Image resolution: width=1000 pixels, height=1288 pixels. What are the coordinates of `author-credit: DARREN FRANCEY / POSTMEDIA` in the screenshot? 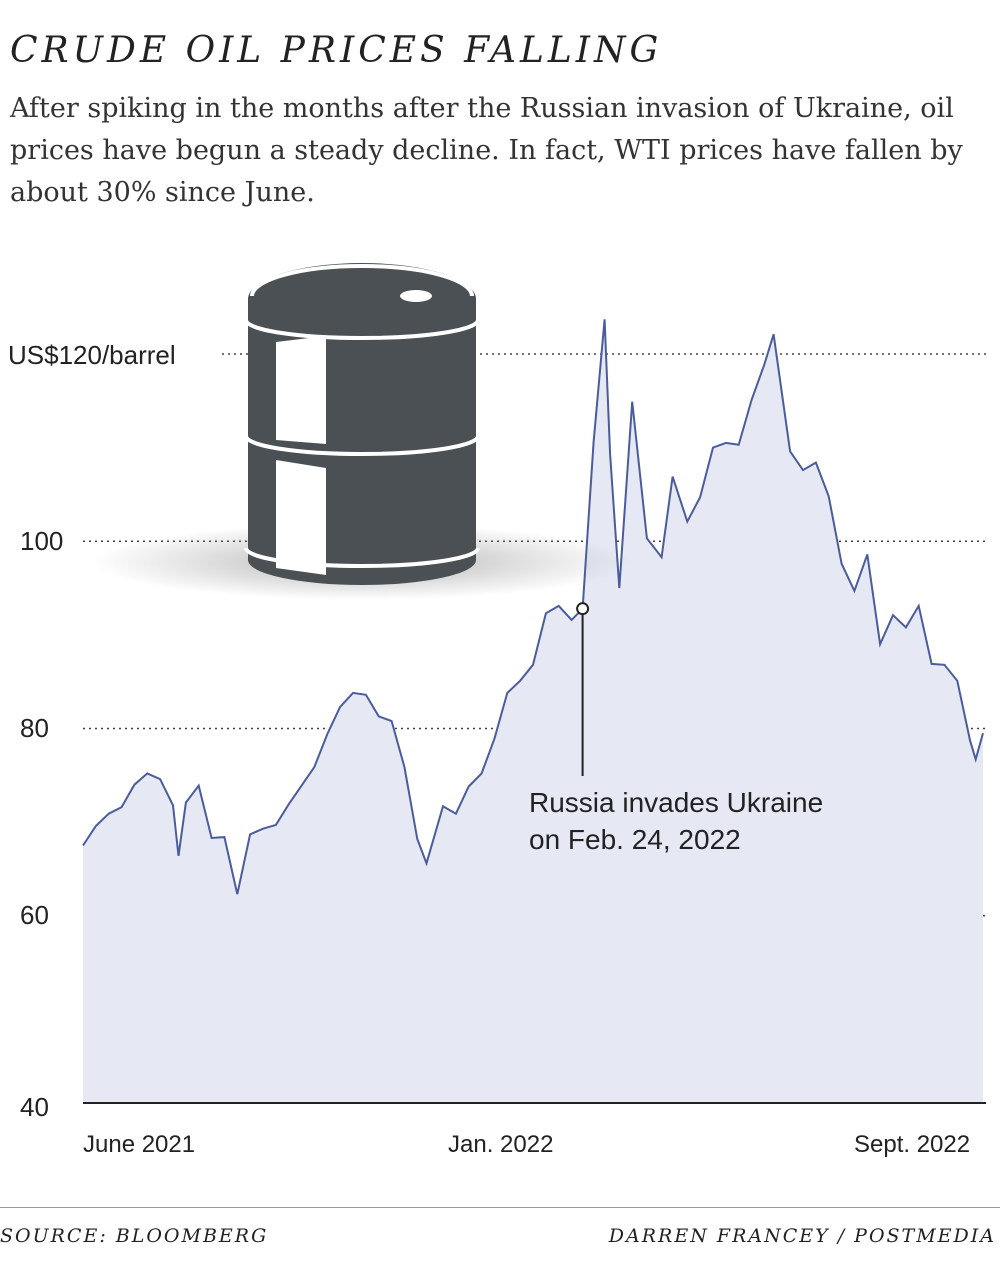 It's located at (802, 1236).